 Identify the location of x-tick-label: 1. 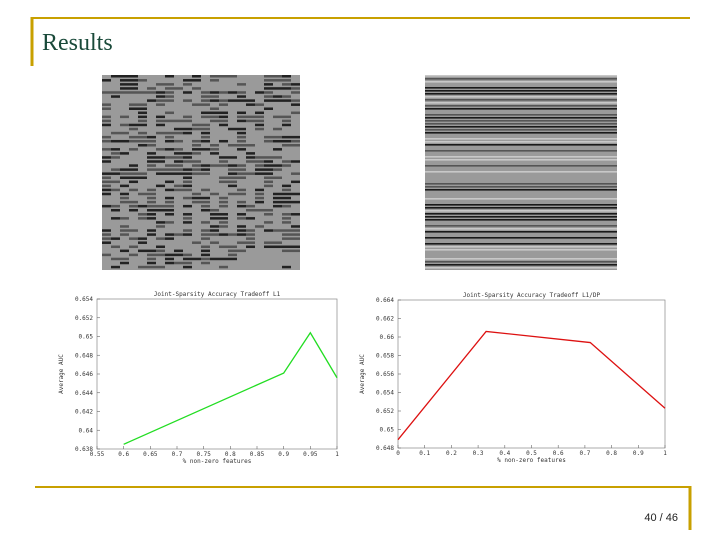
(337, 454).